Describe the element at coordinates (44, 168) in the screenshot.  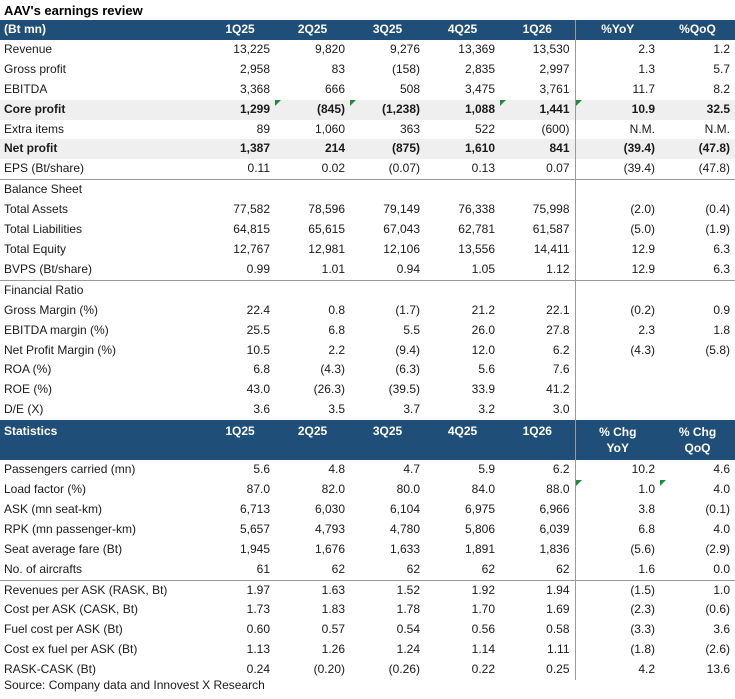
I see `row-label: EPS (Bt/share)` at that location.